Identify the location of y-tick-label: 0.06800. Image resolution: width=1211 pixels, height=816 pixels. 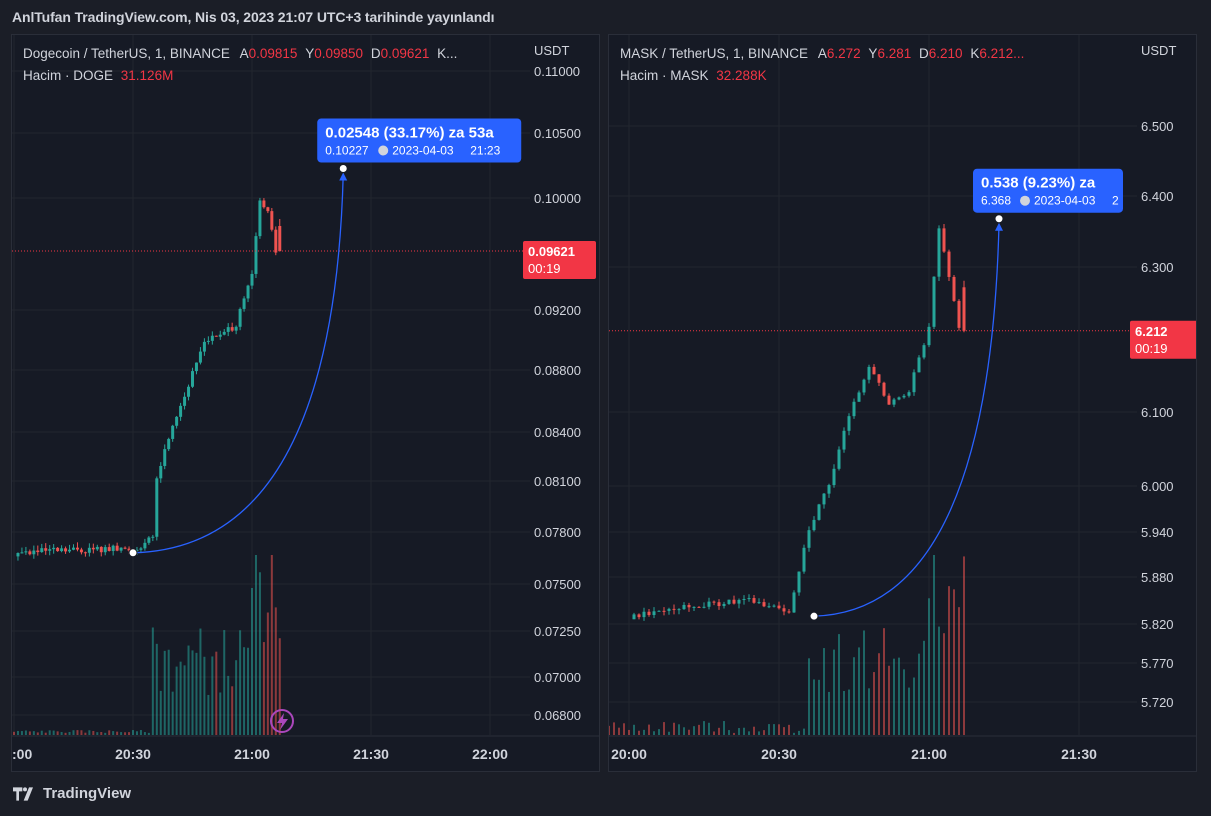
(557, 715).